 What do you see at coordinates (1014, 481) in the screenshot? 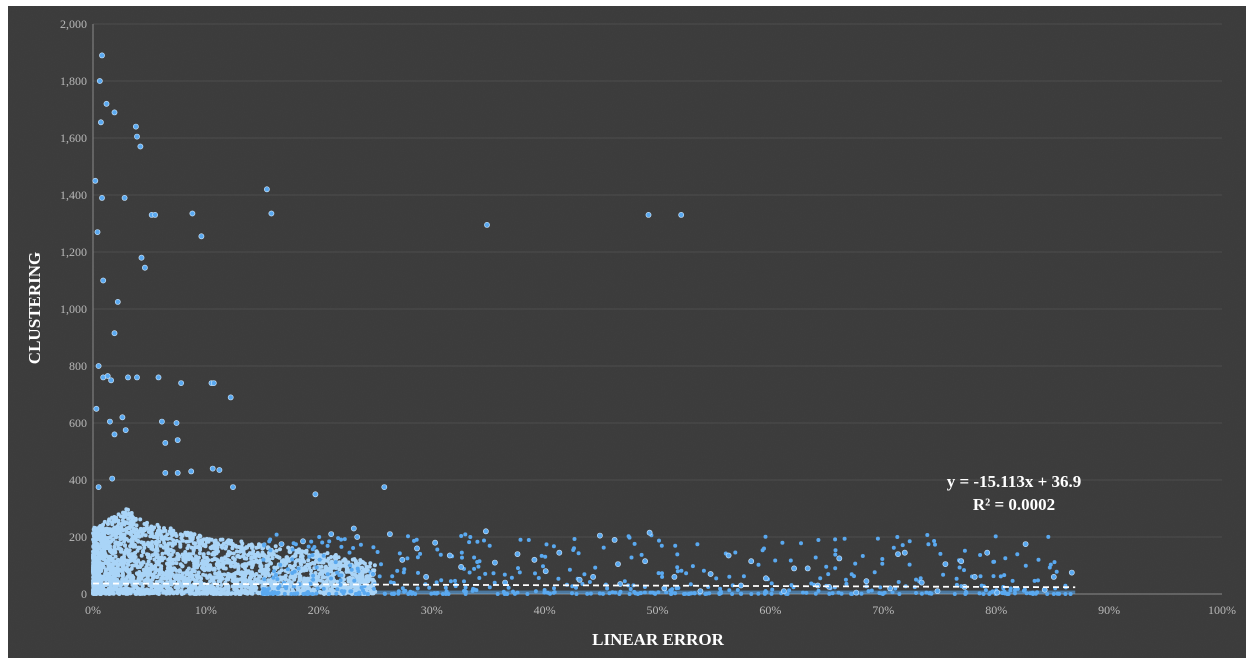
I see `trendline-equation: y = -15.113x + 36.9` at bounding box center [1014, 481].